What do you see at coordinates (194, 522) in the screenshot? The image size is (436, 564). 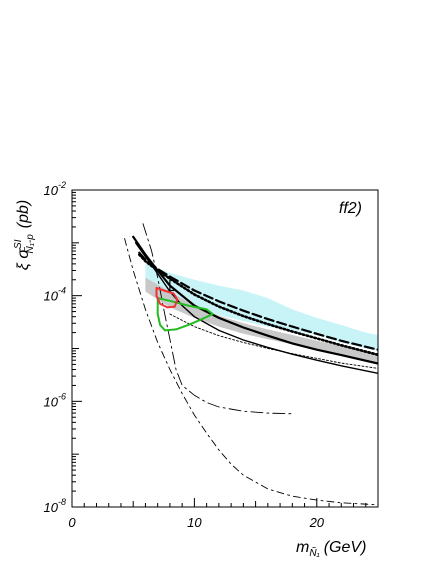 I see `x-tick-label: 10` at bounding box center [194, 522].